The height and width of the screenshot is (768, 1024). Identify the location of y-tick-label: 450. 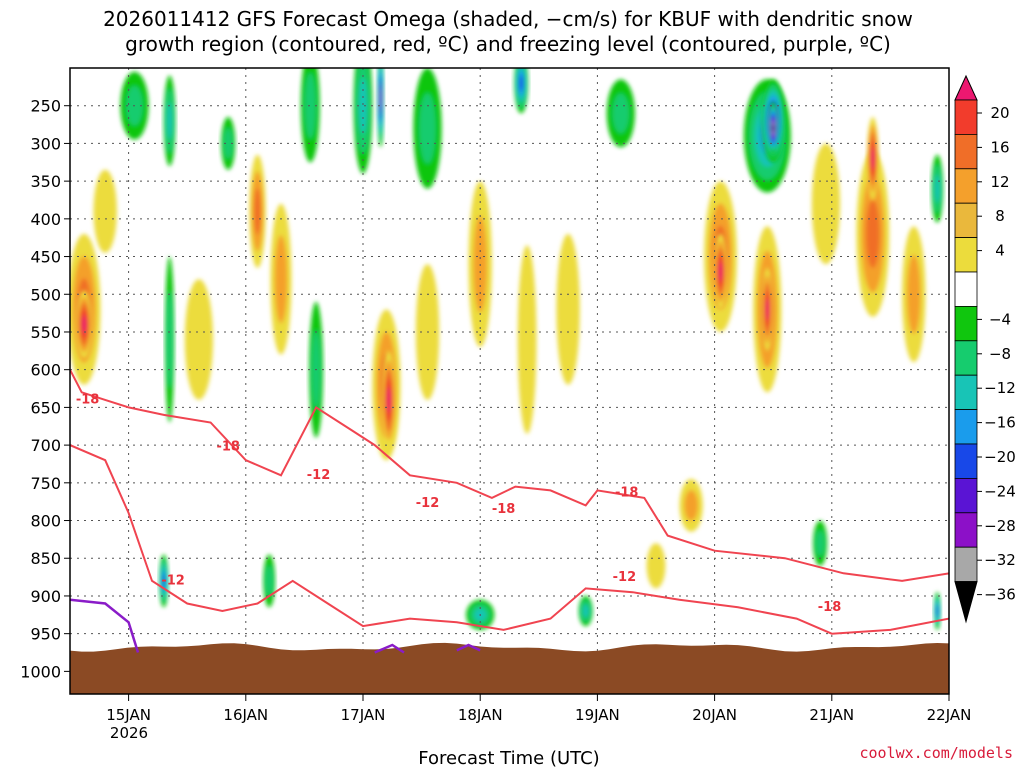
(45, 257).